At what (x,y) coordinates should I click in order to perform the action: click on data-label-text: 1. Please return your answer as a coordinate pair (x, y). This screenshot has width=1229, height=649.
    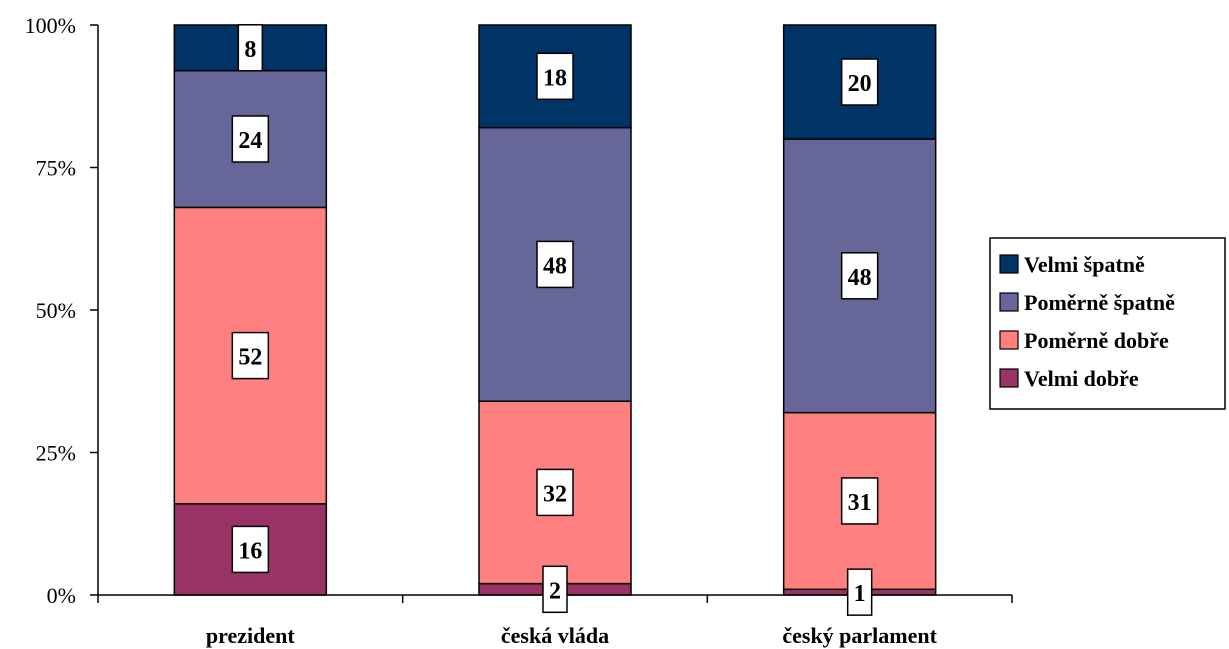
    Looking at the image, I should click on (860, 594).